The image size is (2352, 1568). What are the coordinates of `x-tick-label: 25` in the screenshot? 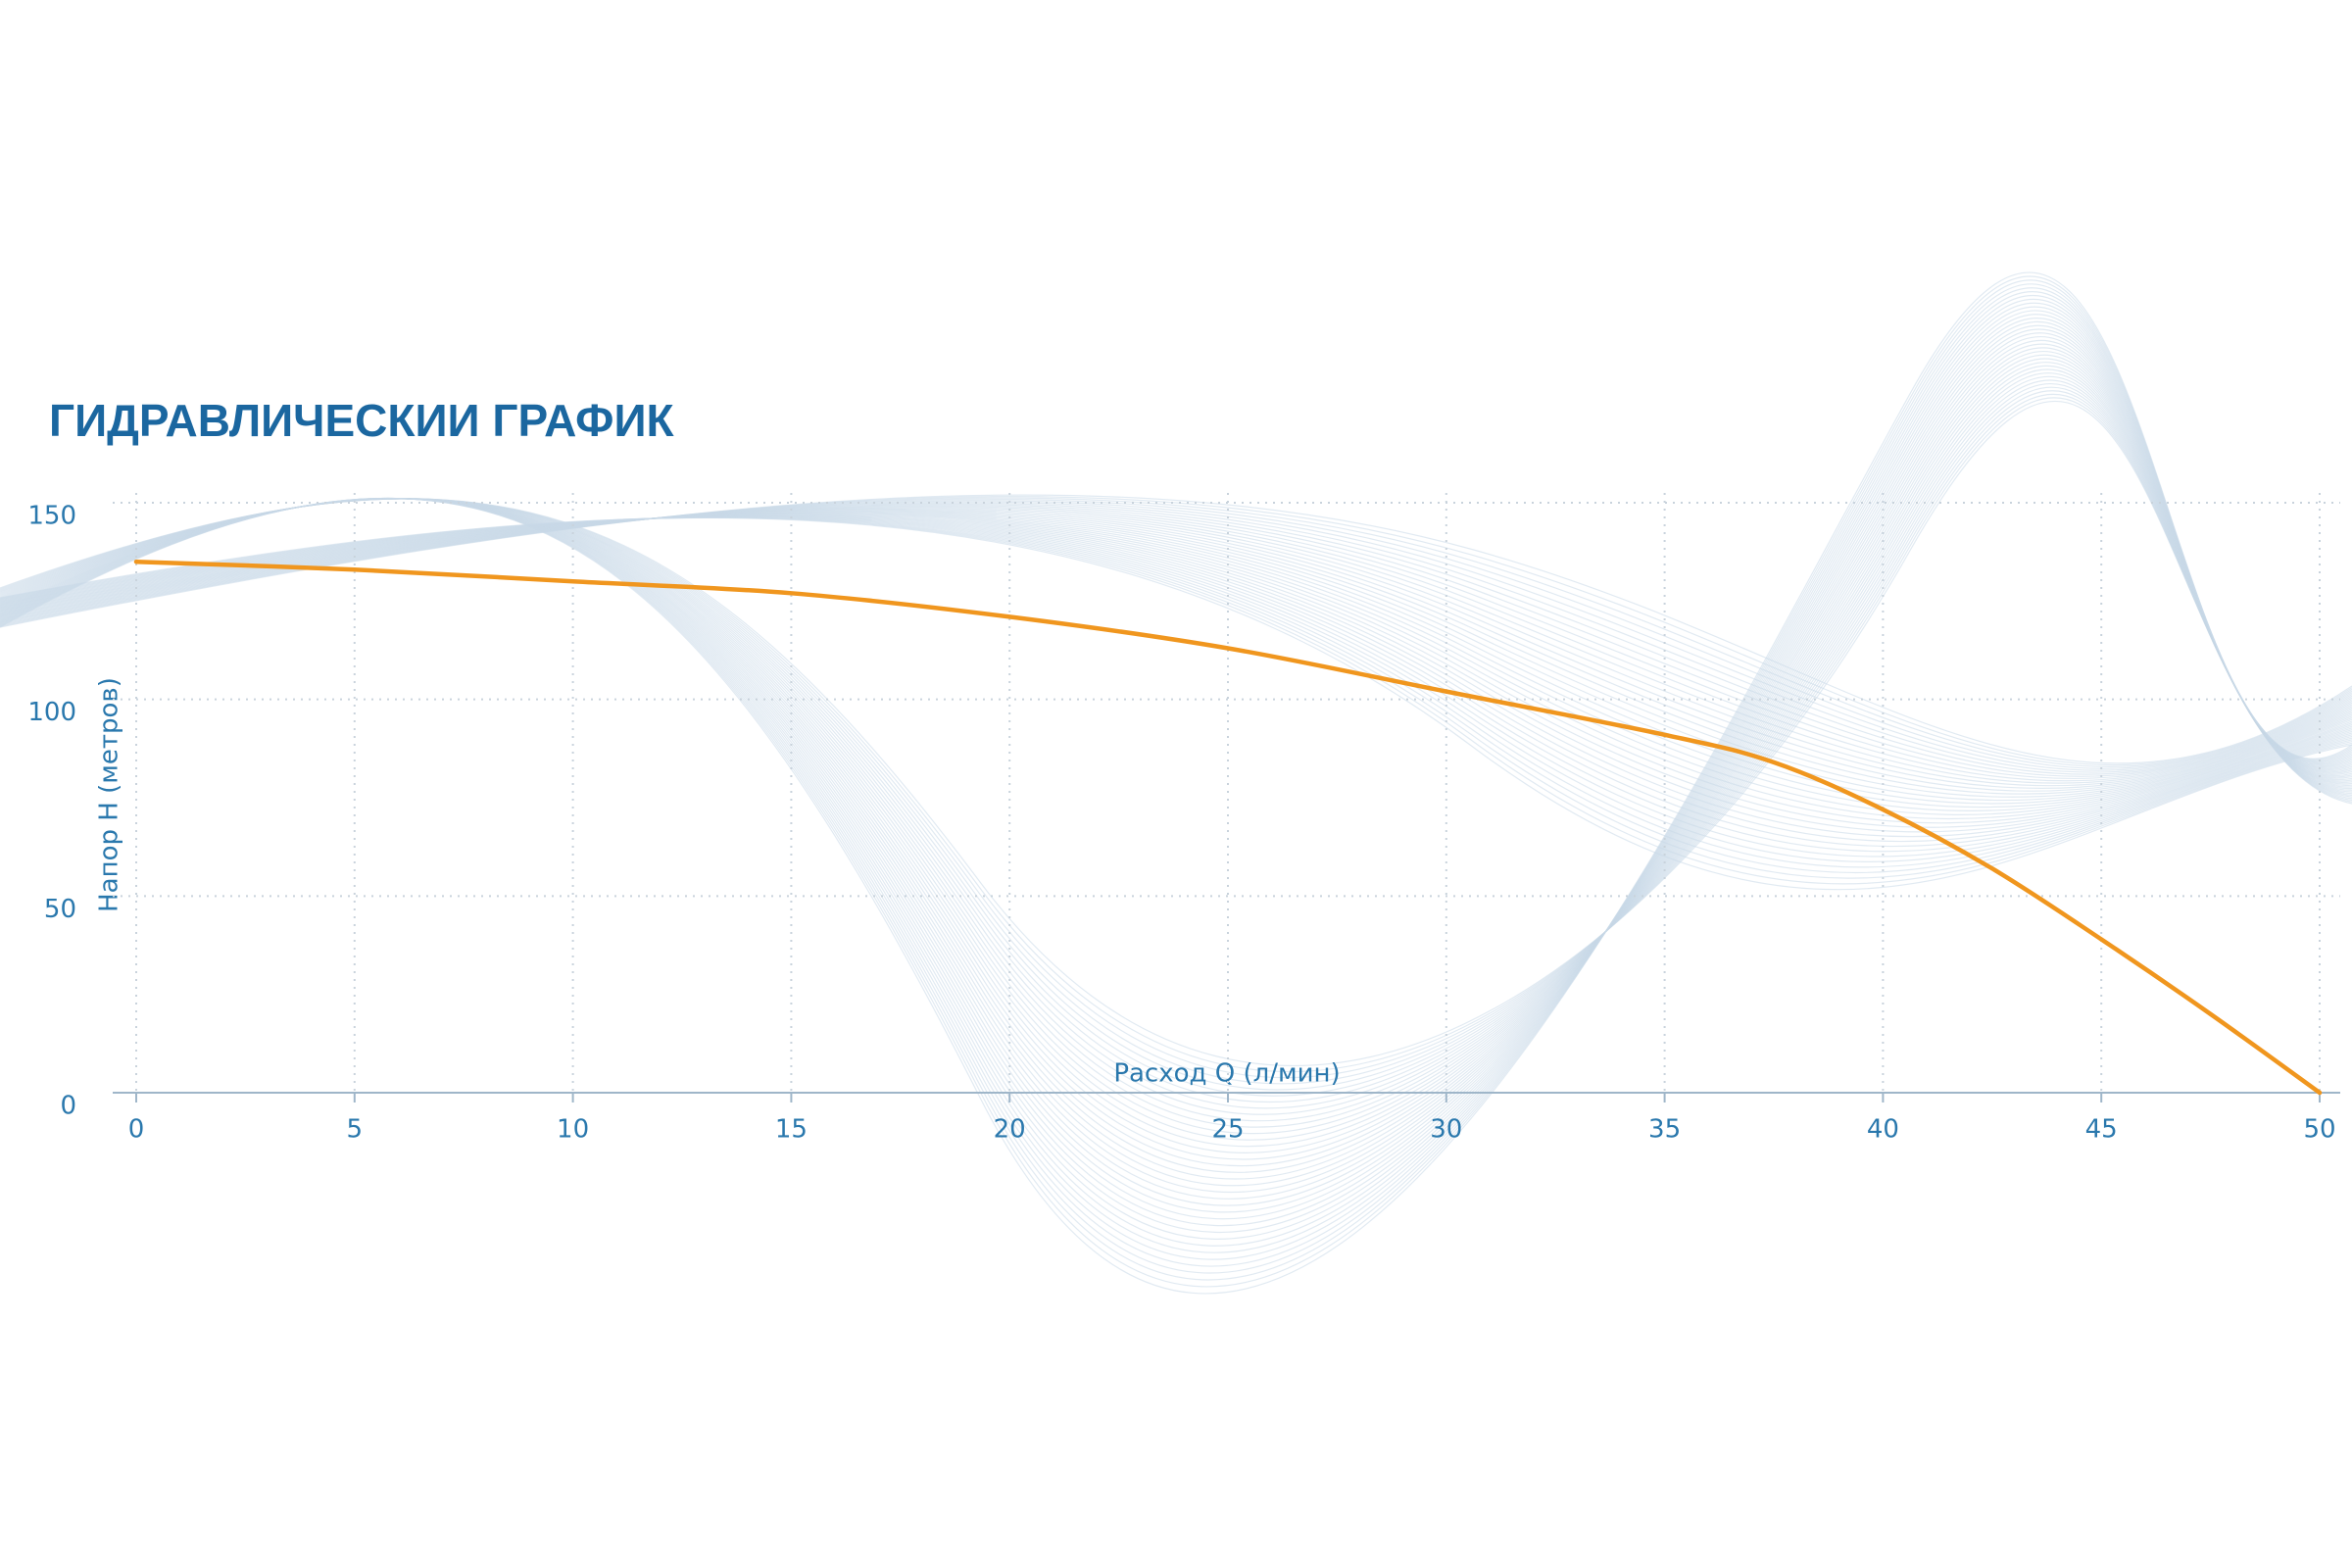 It's located at (1227, 1130).